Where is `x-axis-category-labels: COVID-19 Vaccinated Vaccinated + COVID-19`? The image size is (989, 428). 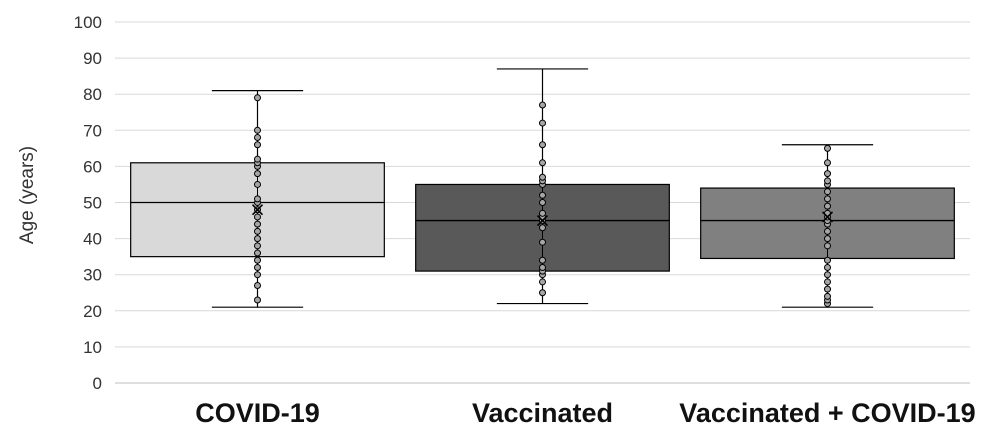
x-axis-category-labels: COVID-19 Vaccinated Vaccinated + COVID-19 is located at coordinates (585, 413).